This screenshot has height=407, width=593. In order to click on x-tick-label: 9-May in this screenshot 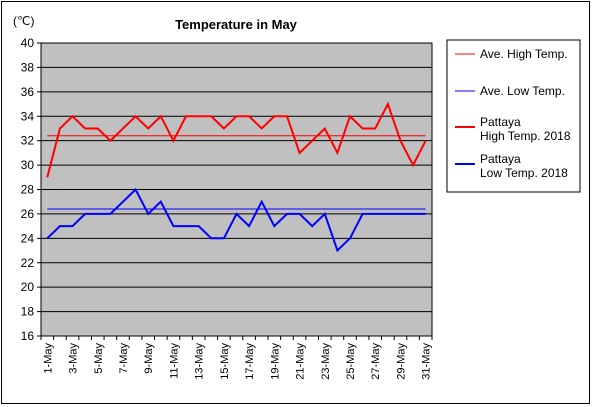, I will do `click(149, 358)`.